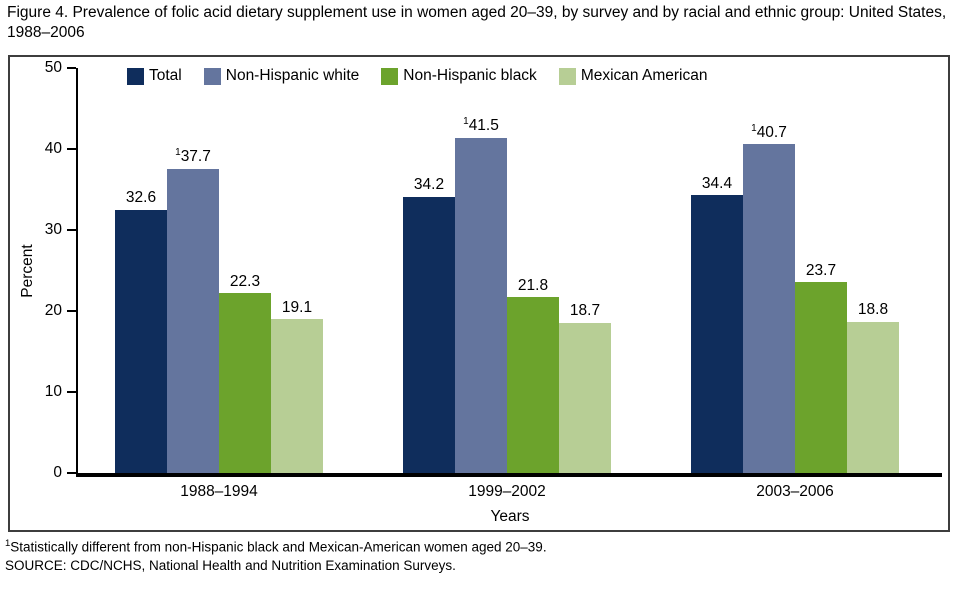  What do you see at coordinates (245, 383) in the screenshot?
I see `bar-non-hispanic-black-1988-1994` at bounding box center [245, 383].